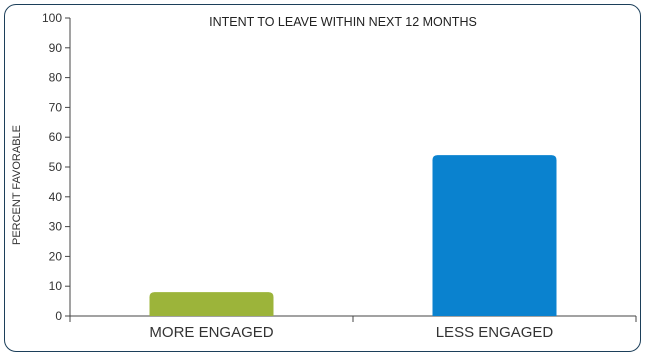  I want to click on y-tick-label: 0, so click(58, 316).